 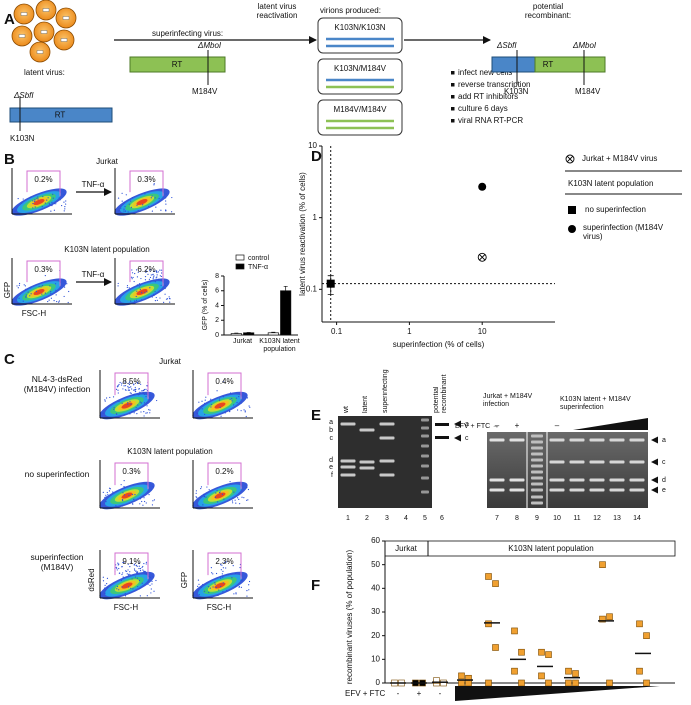 What do you see at coordinates (516, 91) in the screenshot?
I see `mutation-label: K103N` at bounding box center [516, 91].